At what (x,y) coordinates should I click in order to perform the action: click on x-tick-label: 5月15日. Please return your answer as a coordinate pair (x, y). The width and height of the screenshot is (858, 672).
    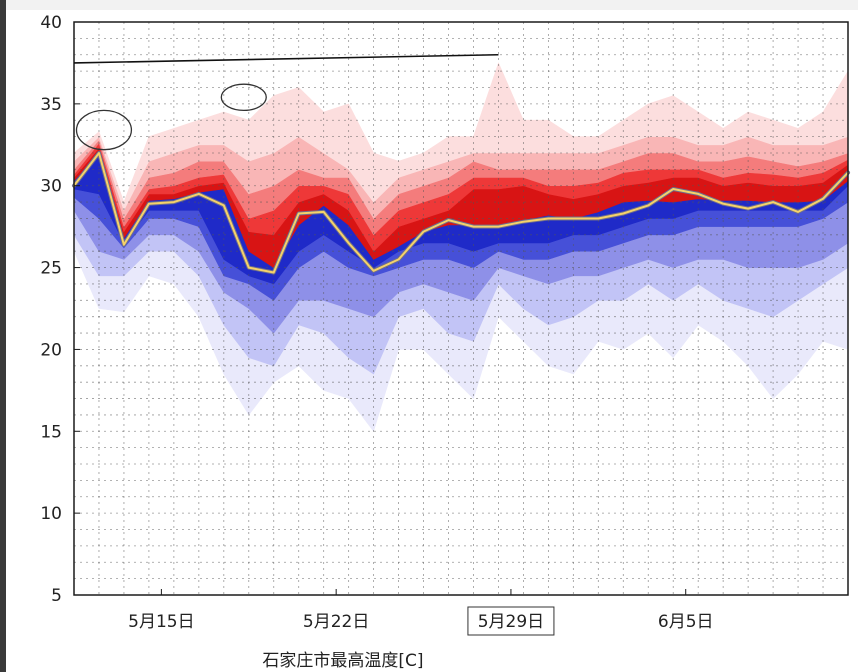
    Looking at the image, I should click on (161, 622).